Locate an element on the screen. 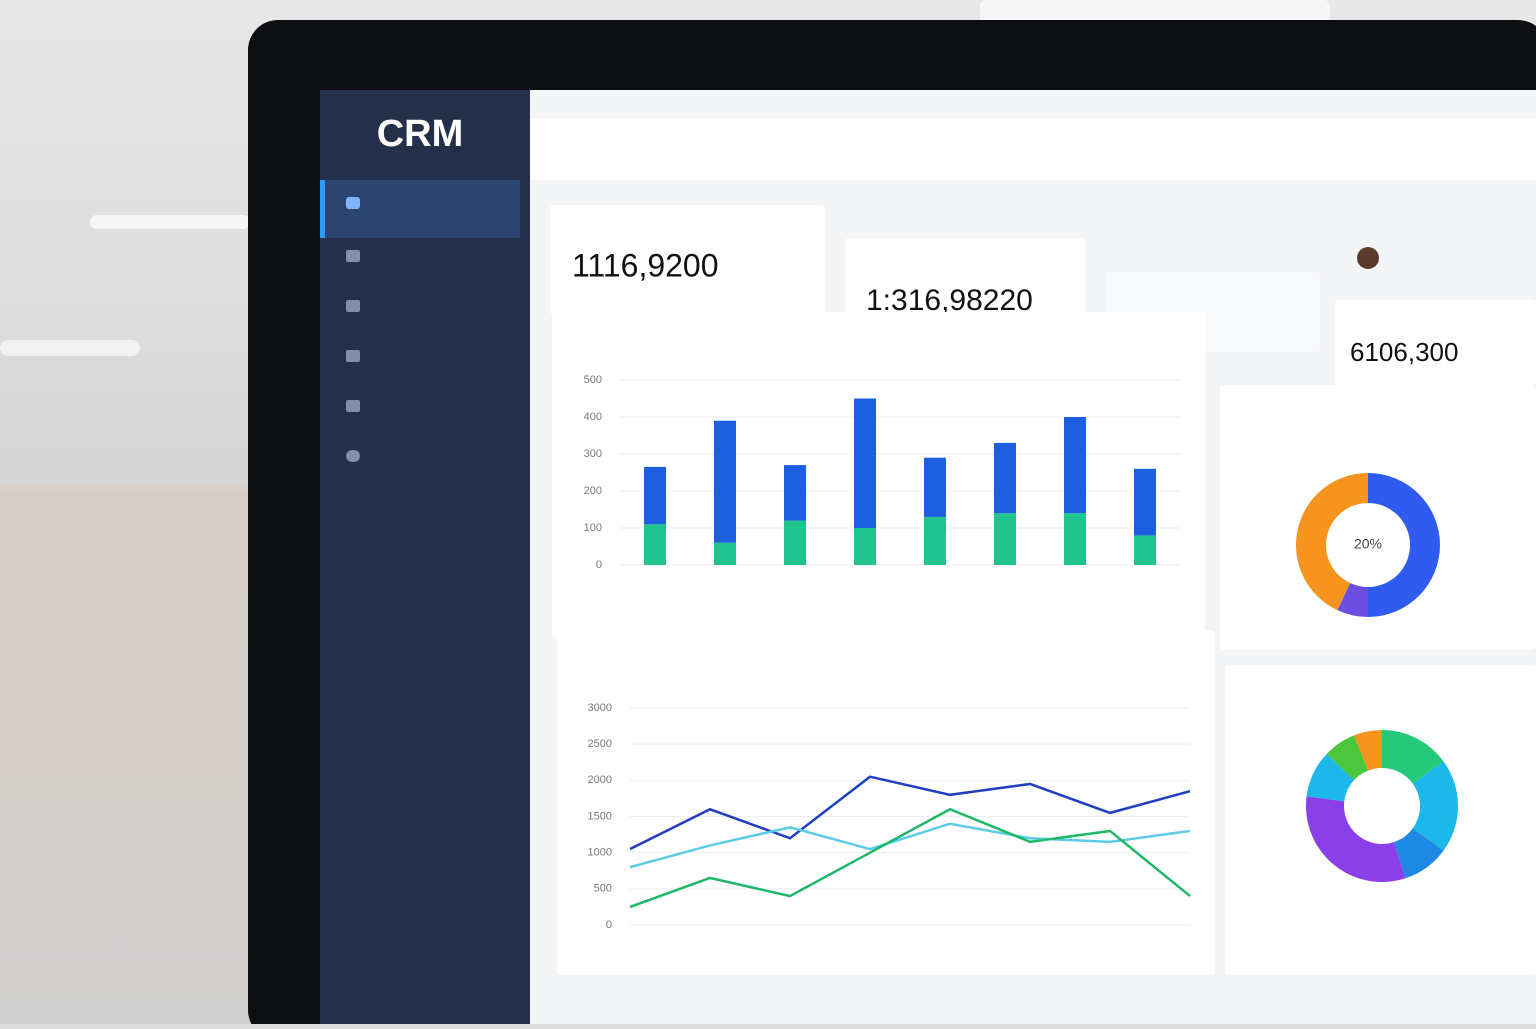 The image size is (1536, 1029). sidebar is located at coordinates (425, 557).